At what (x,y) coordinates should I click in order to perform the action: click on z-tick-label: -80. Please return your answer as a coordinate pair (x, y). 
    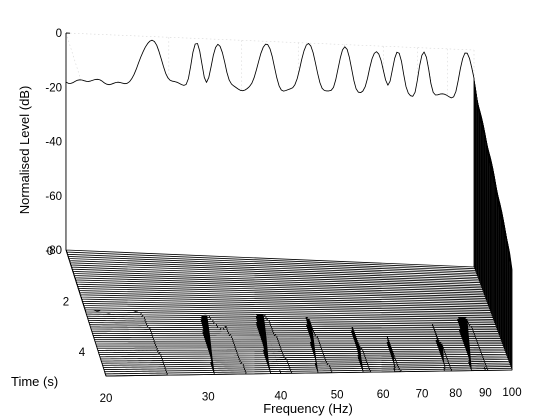
    Looking at the image, I should click on (53, 251).